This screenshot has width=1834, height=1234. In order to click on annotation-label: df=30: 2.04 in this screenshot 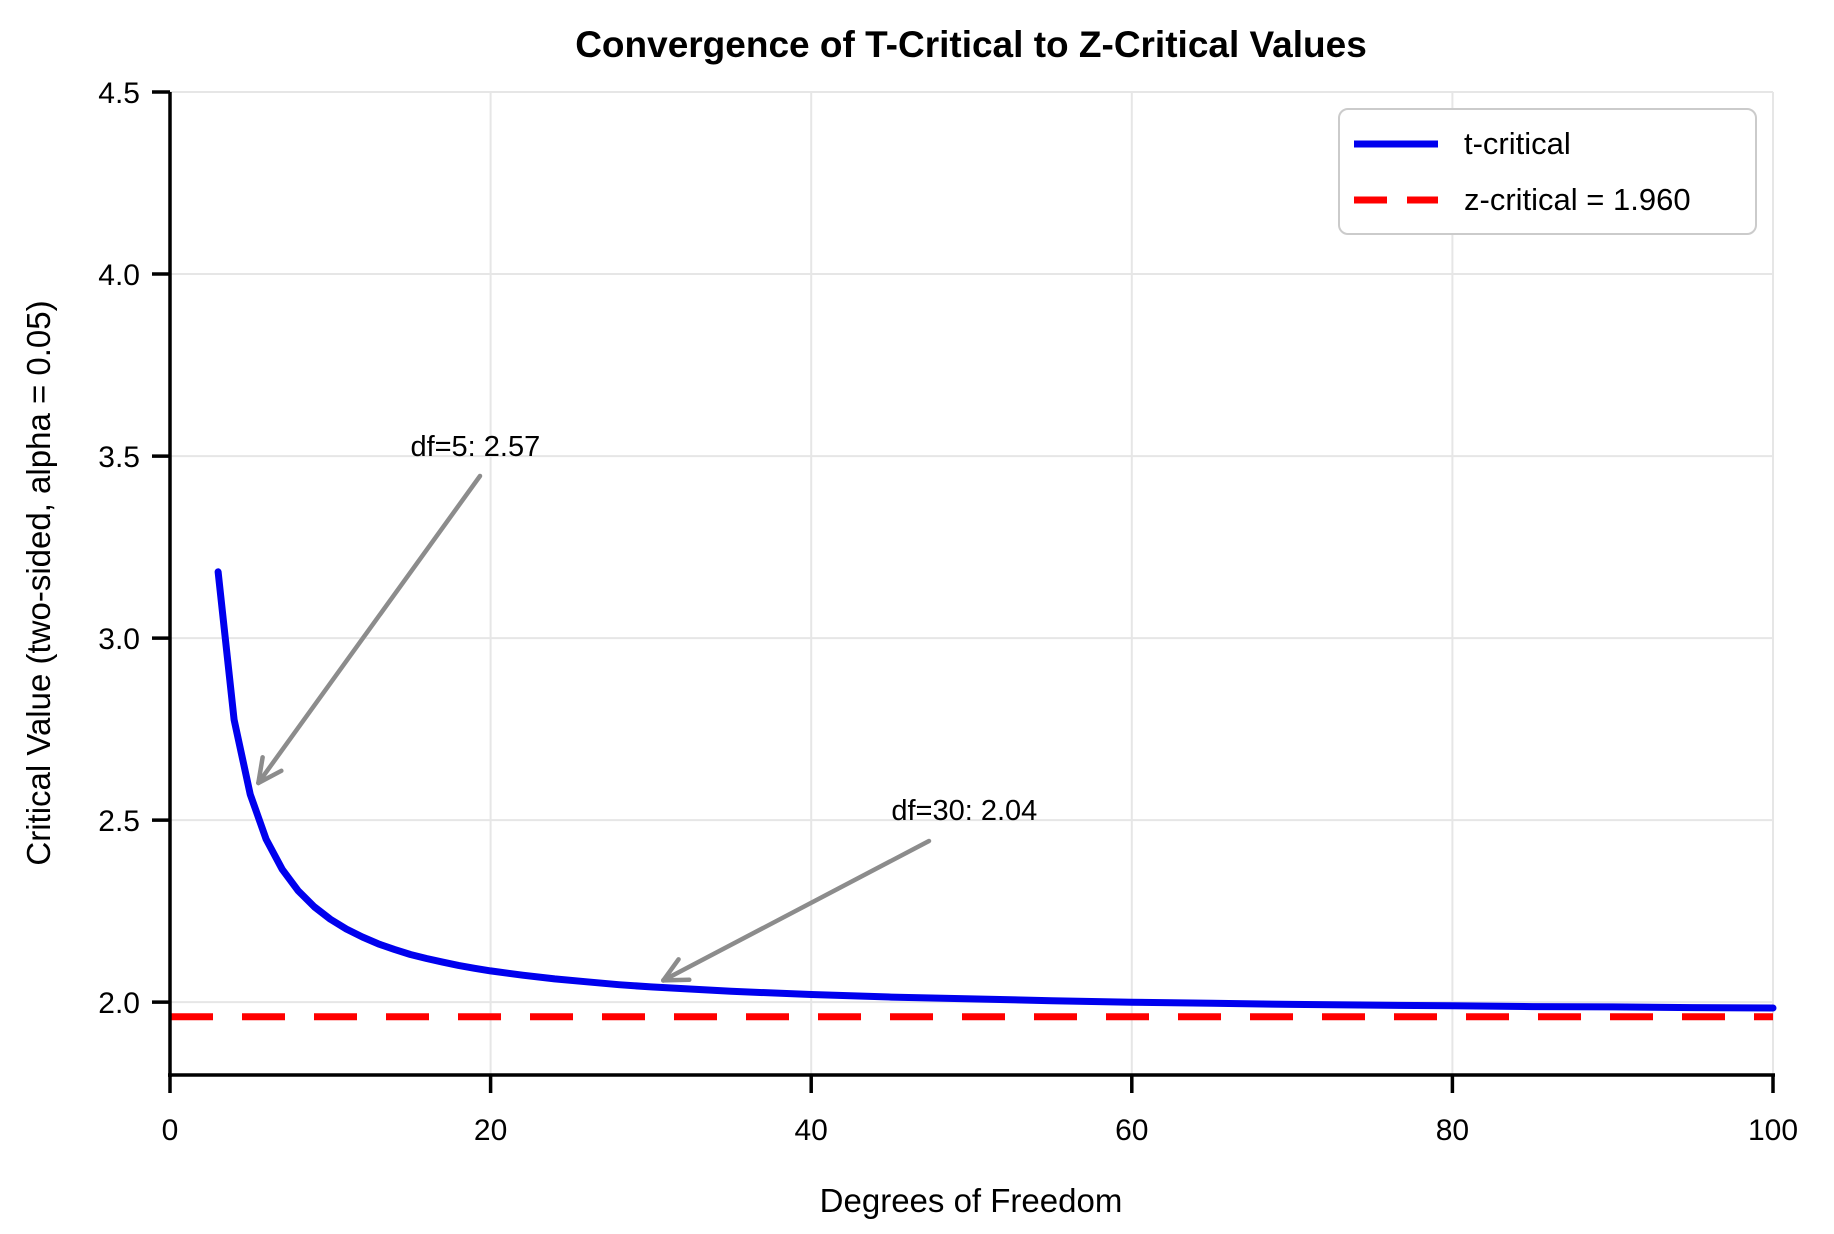, I will do `click(964, 811)`.